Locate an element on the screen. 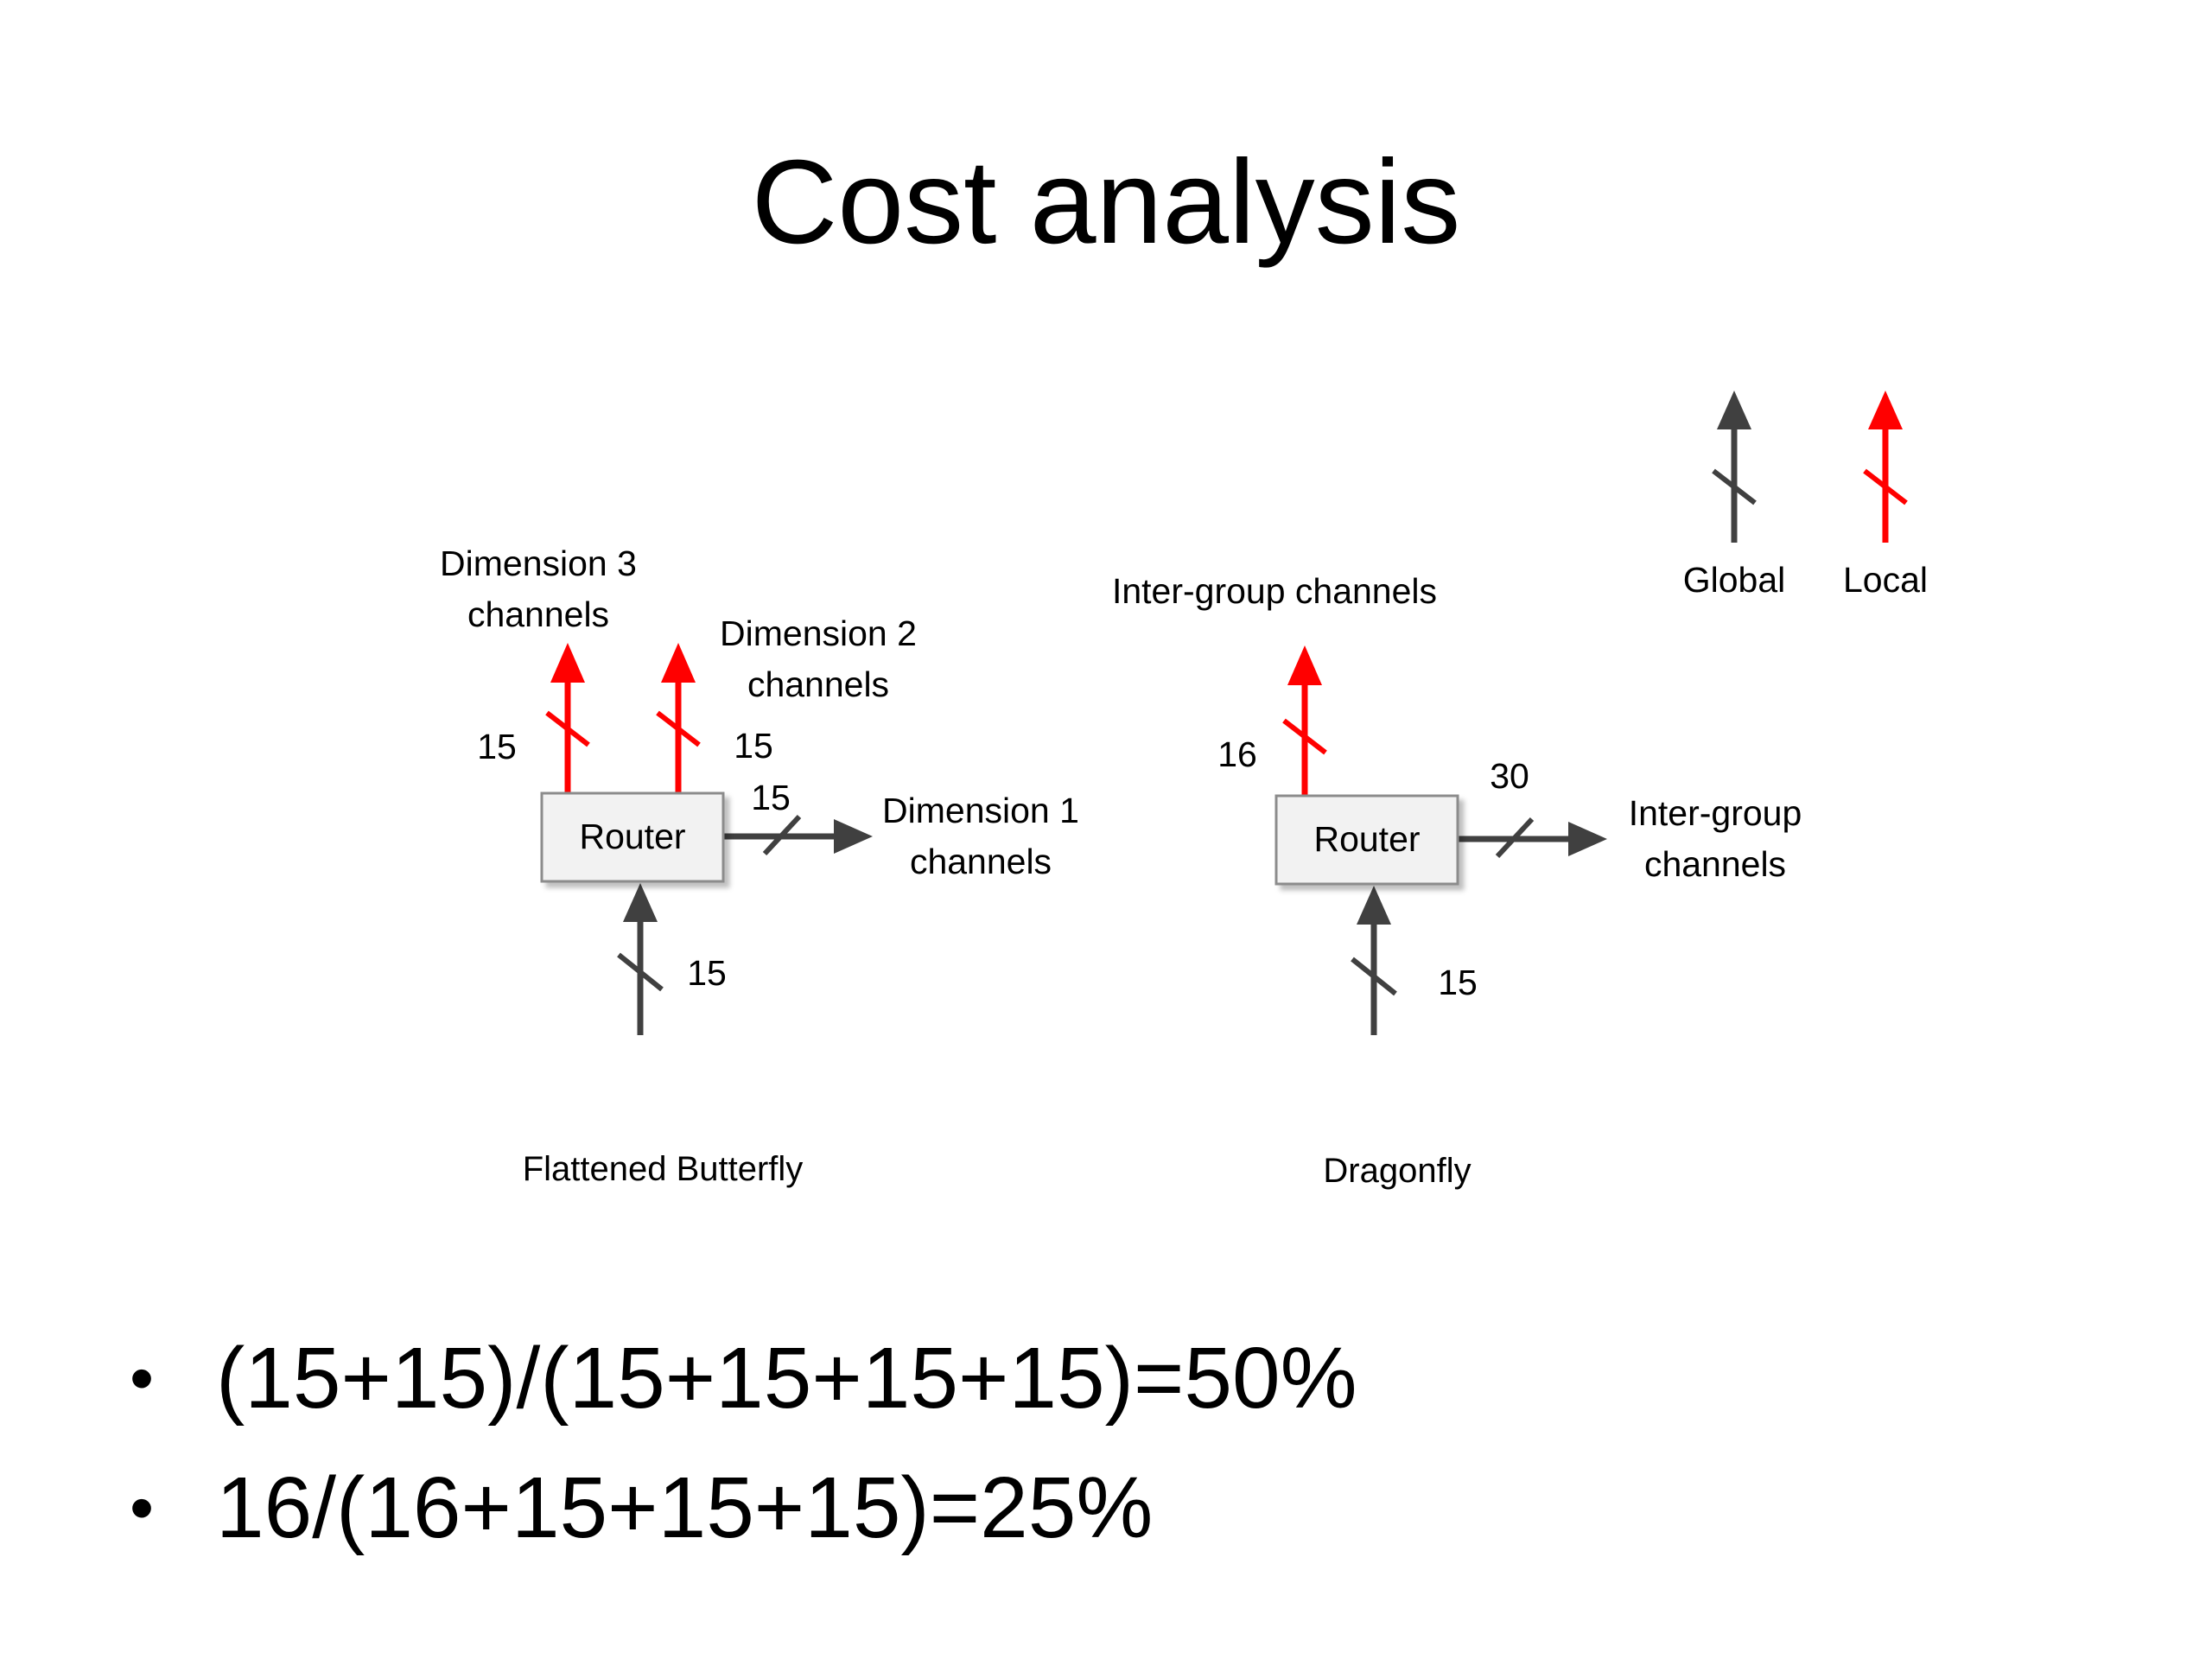  fb-dim1-label-line2: channels is located at coordinates (981, 861).